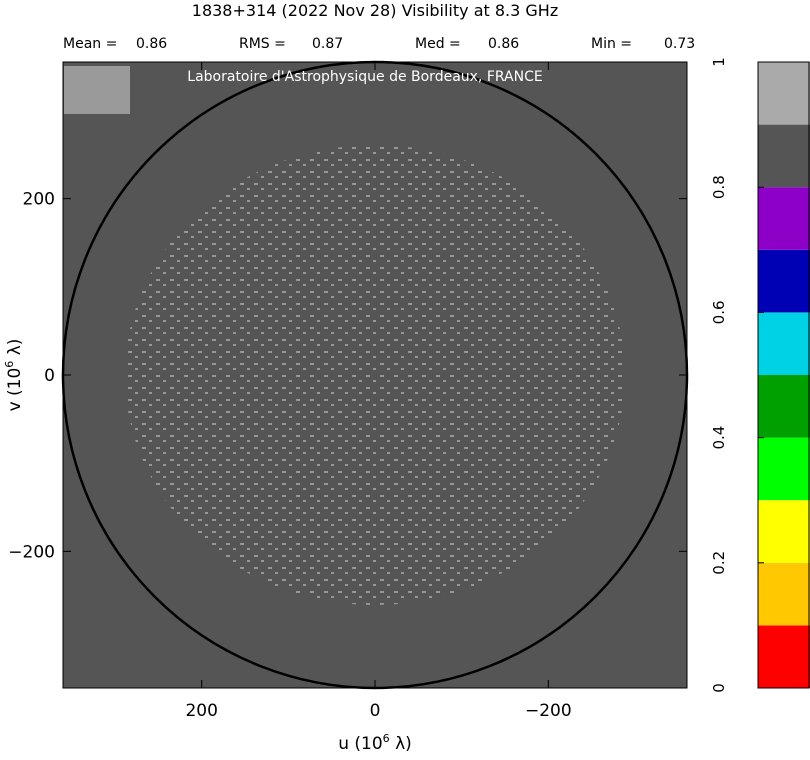 The width and height of the screenshot is (810, 760). I want to click on logo, so click(97, 90).